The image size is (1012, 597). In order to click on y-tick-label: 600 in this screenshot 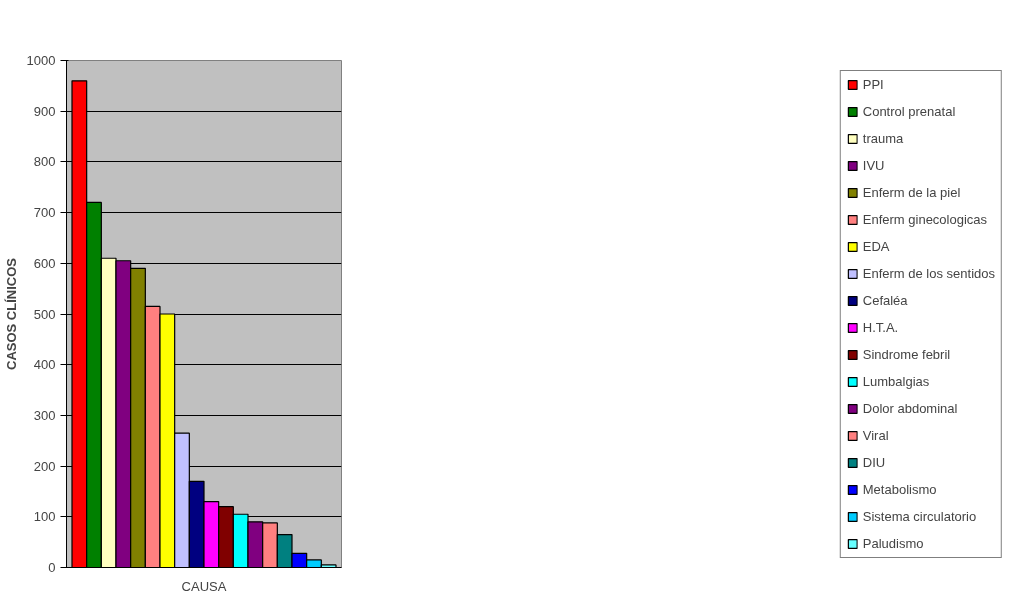, I will do `click(44, 263)`.